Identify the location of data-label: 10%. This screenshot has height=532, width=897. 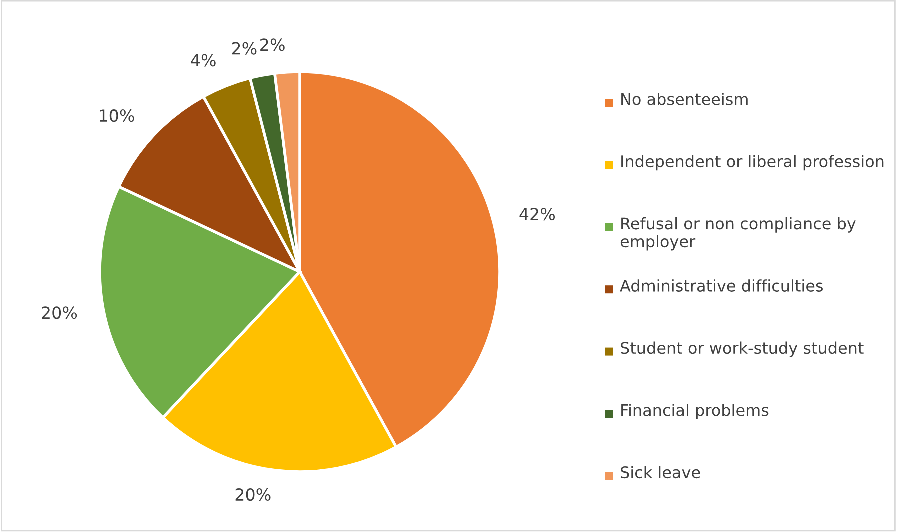
(117, 116).